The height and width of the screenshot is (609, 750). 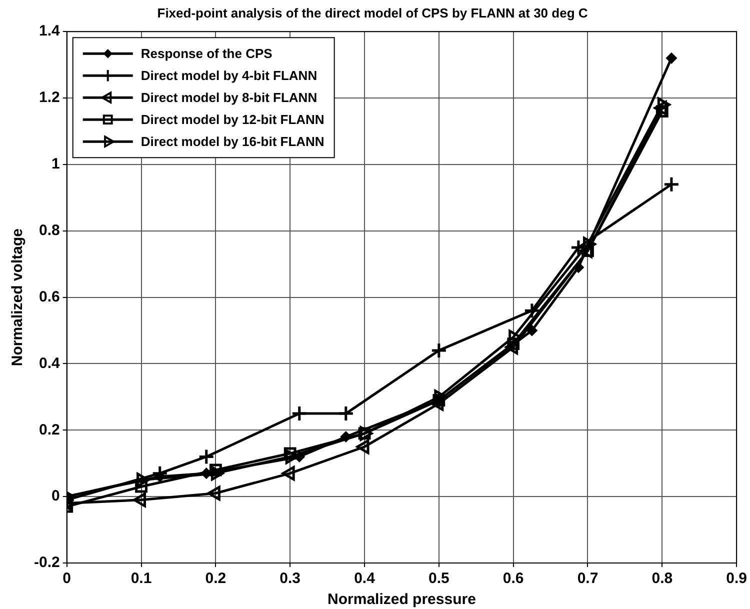 What do you see at coordinates (56, 164) in the screenshot?
I see `y-tick-label: 1` at bounding box center [56, 164].